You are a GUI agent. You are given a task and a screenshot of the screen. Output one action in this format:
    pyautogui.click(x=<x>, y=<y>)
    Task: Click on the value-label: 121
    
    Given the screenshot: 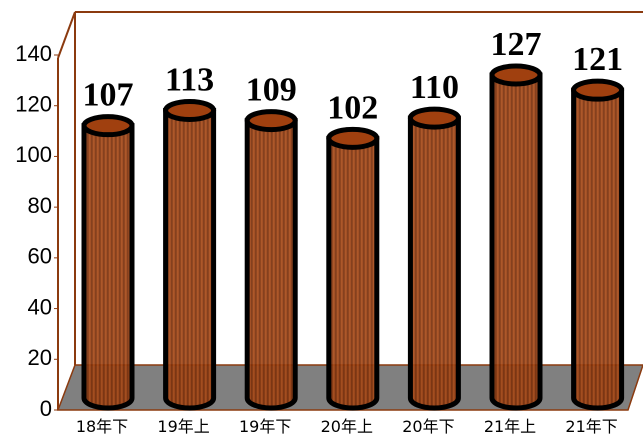 What is the action you would take?
    pyautogui.click(x=597, y=59)
    